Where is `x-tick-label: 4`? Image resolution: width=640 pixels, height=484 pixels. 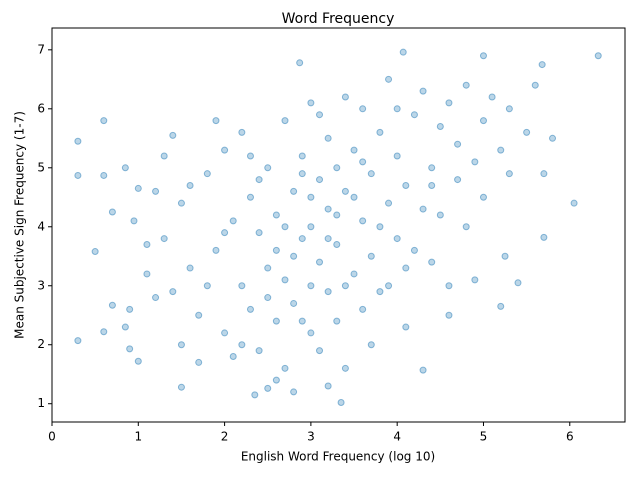
x-tick-label: 4 is located at coordinates (397, 437).